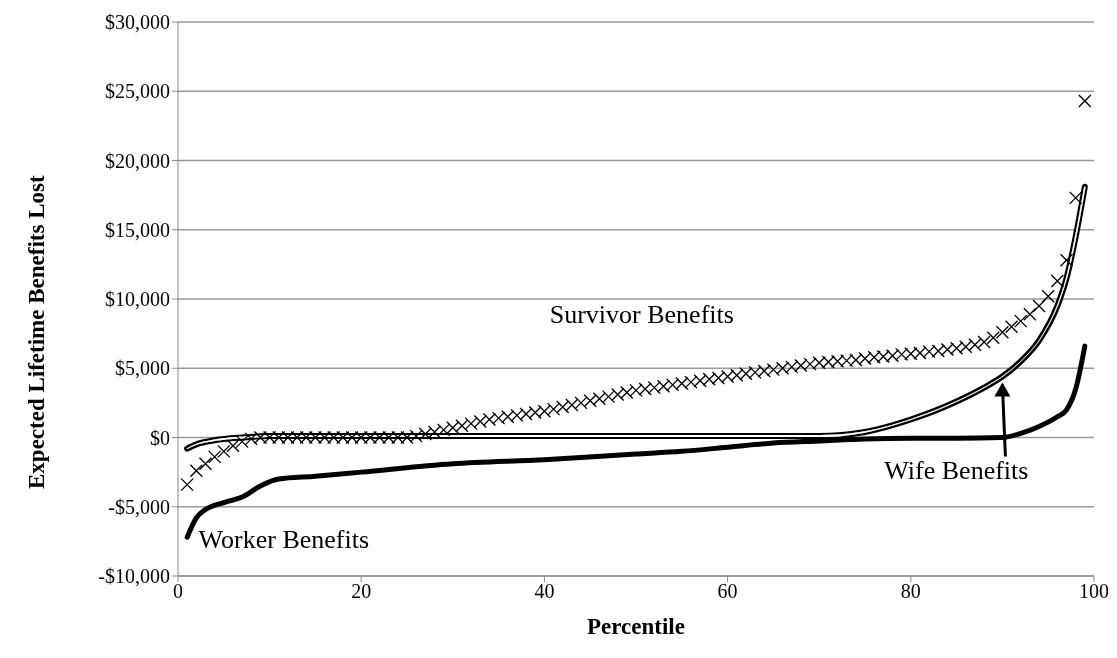 Image resolution: width=1117 pixels, height=658 pixels. What do you see at coordinates (727, 591) in the screenshot?
I see `x-tick-label: 60` at bounding box center [727, 591].